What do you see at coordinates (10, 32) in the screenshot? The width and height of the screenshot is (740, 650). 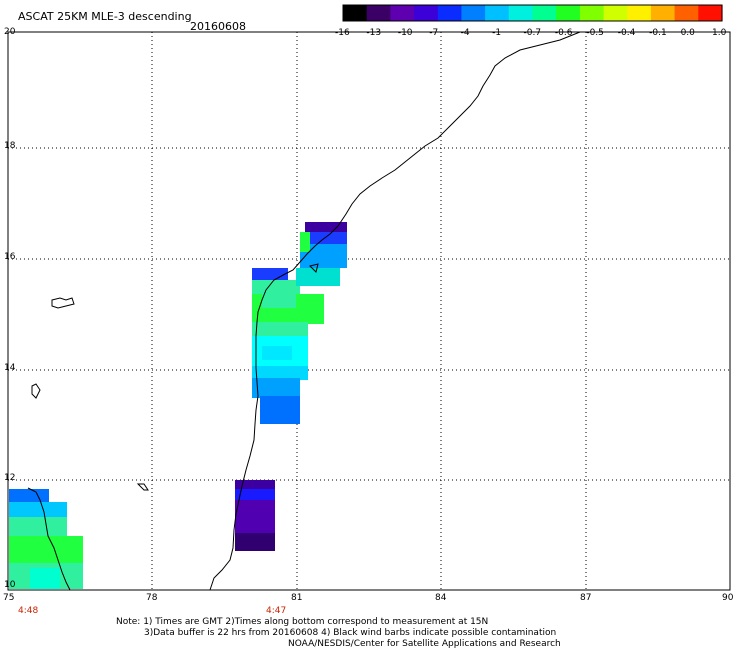 I see `lat-label-20: 20` at bounding box center [10, 32].